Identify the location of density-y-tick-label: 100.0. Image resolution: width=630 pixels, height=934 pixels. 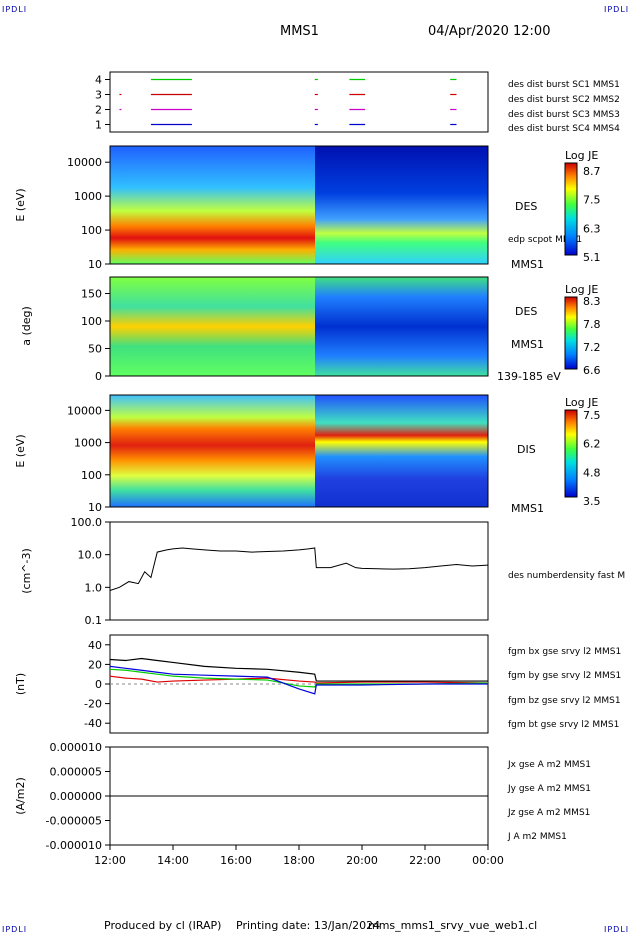
(87, 522).